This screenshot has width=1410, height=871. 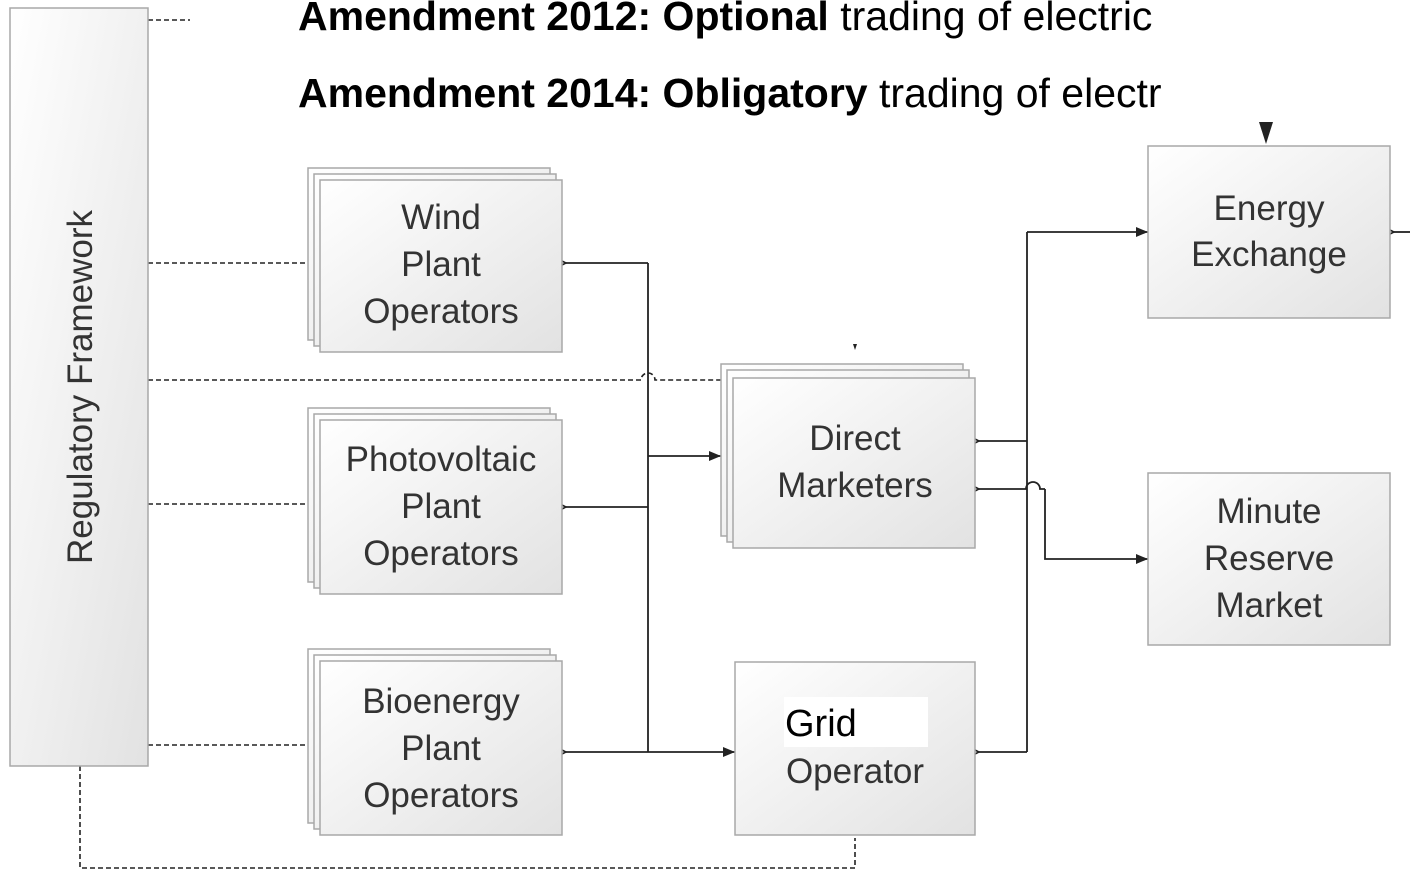 I want to click on regulatory-framework-box, so click(x=79, y=387).